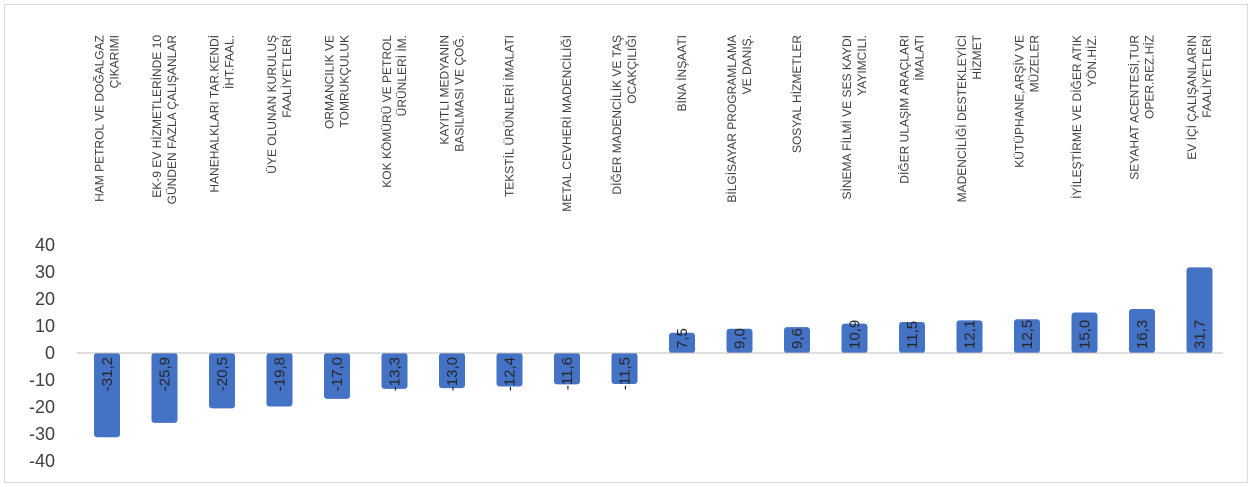 The height and width of the screenshot is (487, 1252). I want to click on data-label: -19,8, so click(280, 374).